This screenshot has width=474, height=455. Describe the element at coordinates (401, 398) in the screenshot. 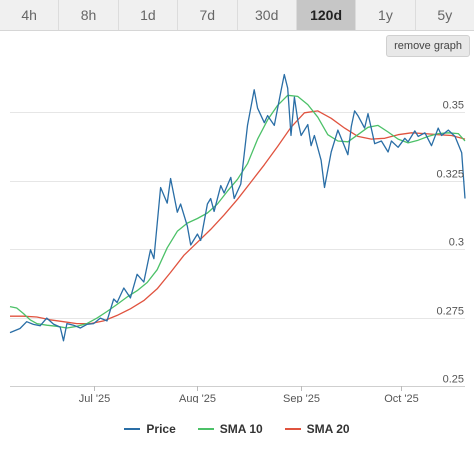

I see `x-tick-label: Oct '25` at that location.